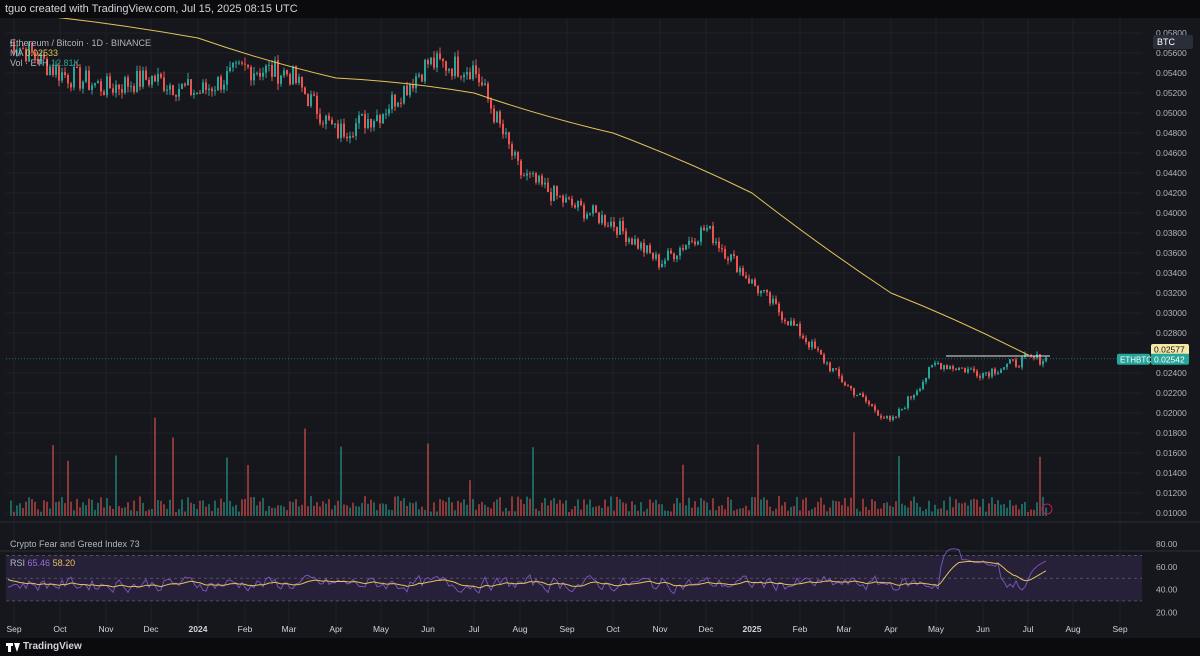  I want to click on price-axis-label: 0.04800, so click(1171, 133).